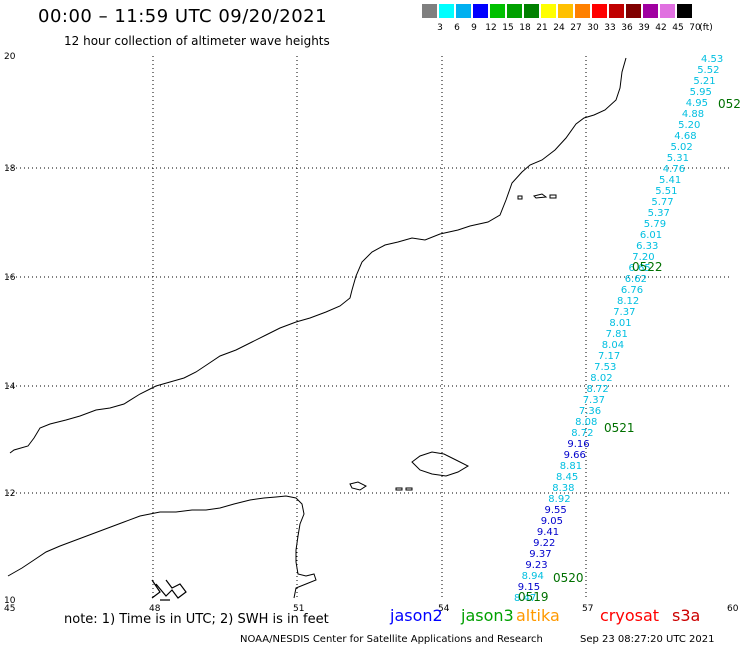 This screenshot has height=650, width=740. Describe the element at coordinates (540, 554) in the screenshot. I see `wave-height-label: 9.37` at that location.